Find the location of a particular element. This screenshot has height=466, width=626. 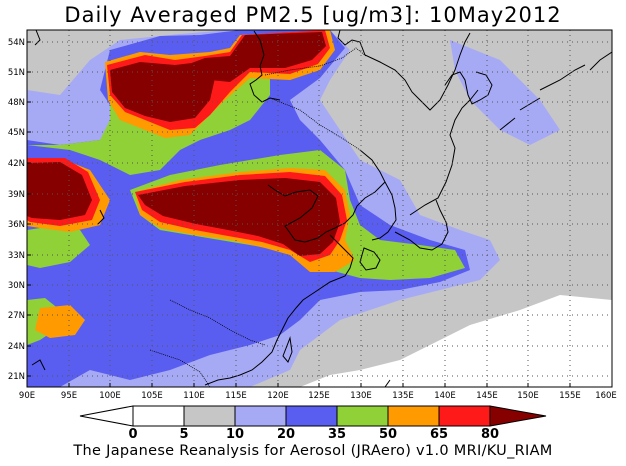

lat-label: 39N is located at coordinates (16, 195).